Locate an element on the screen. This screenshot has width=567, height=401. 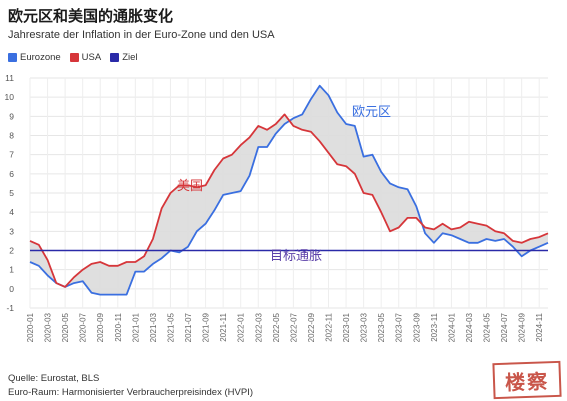
x-tick-label: 2024-05 is located at coordinates (487, 327).